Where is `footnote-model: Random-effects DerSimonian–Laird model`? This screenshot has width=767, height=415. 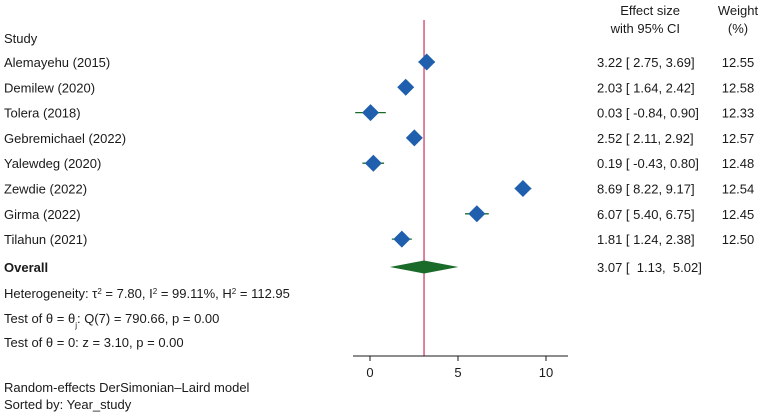
footnote-model: Random-effects DerSimonian–Laird model is located at coordinates (127, 387).